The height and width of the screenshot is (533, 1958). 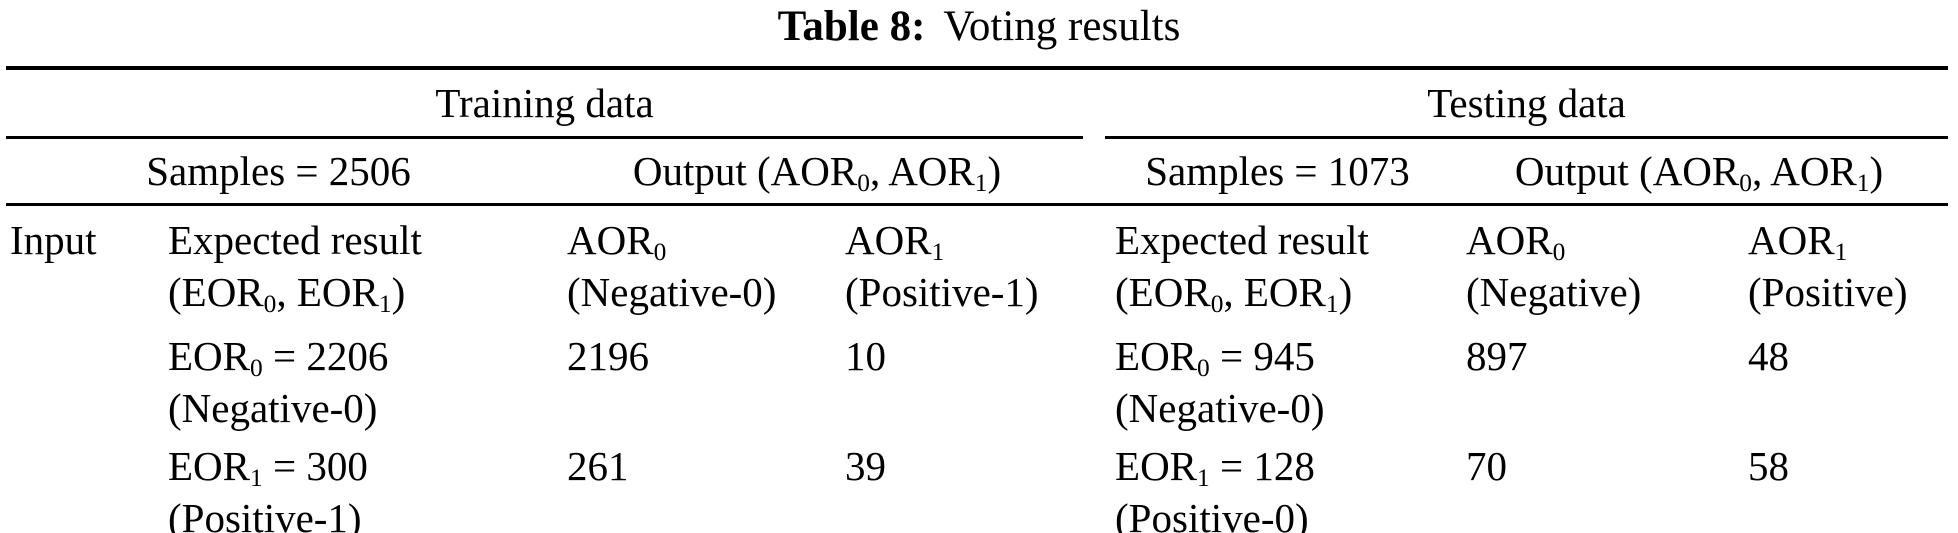 I want to click on training-aor0-header: AOR0 (Negative-0), so click(x=672, y=266).